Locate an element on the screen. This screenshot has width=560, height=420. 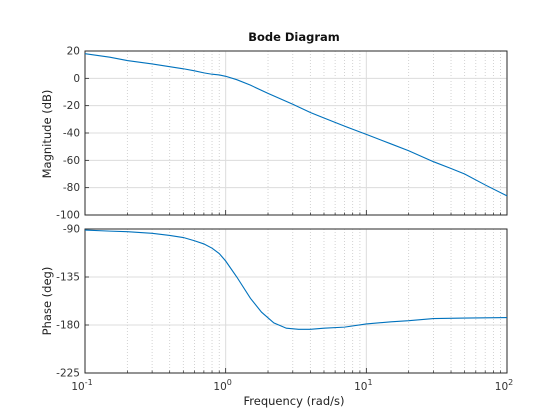
phase-y-tick-label: -135 is located at coordinates (68, 278).